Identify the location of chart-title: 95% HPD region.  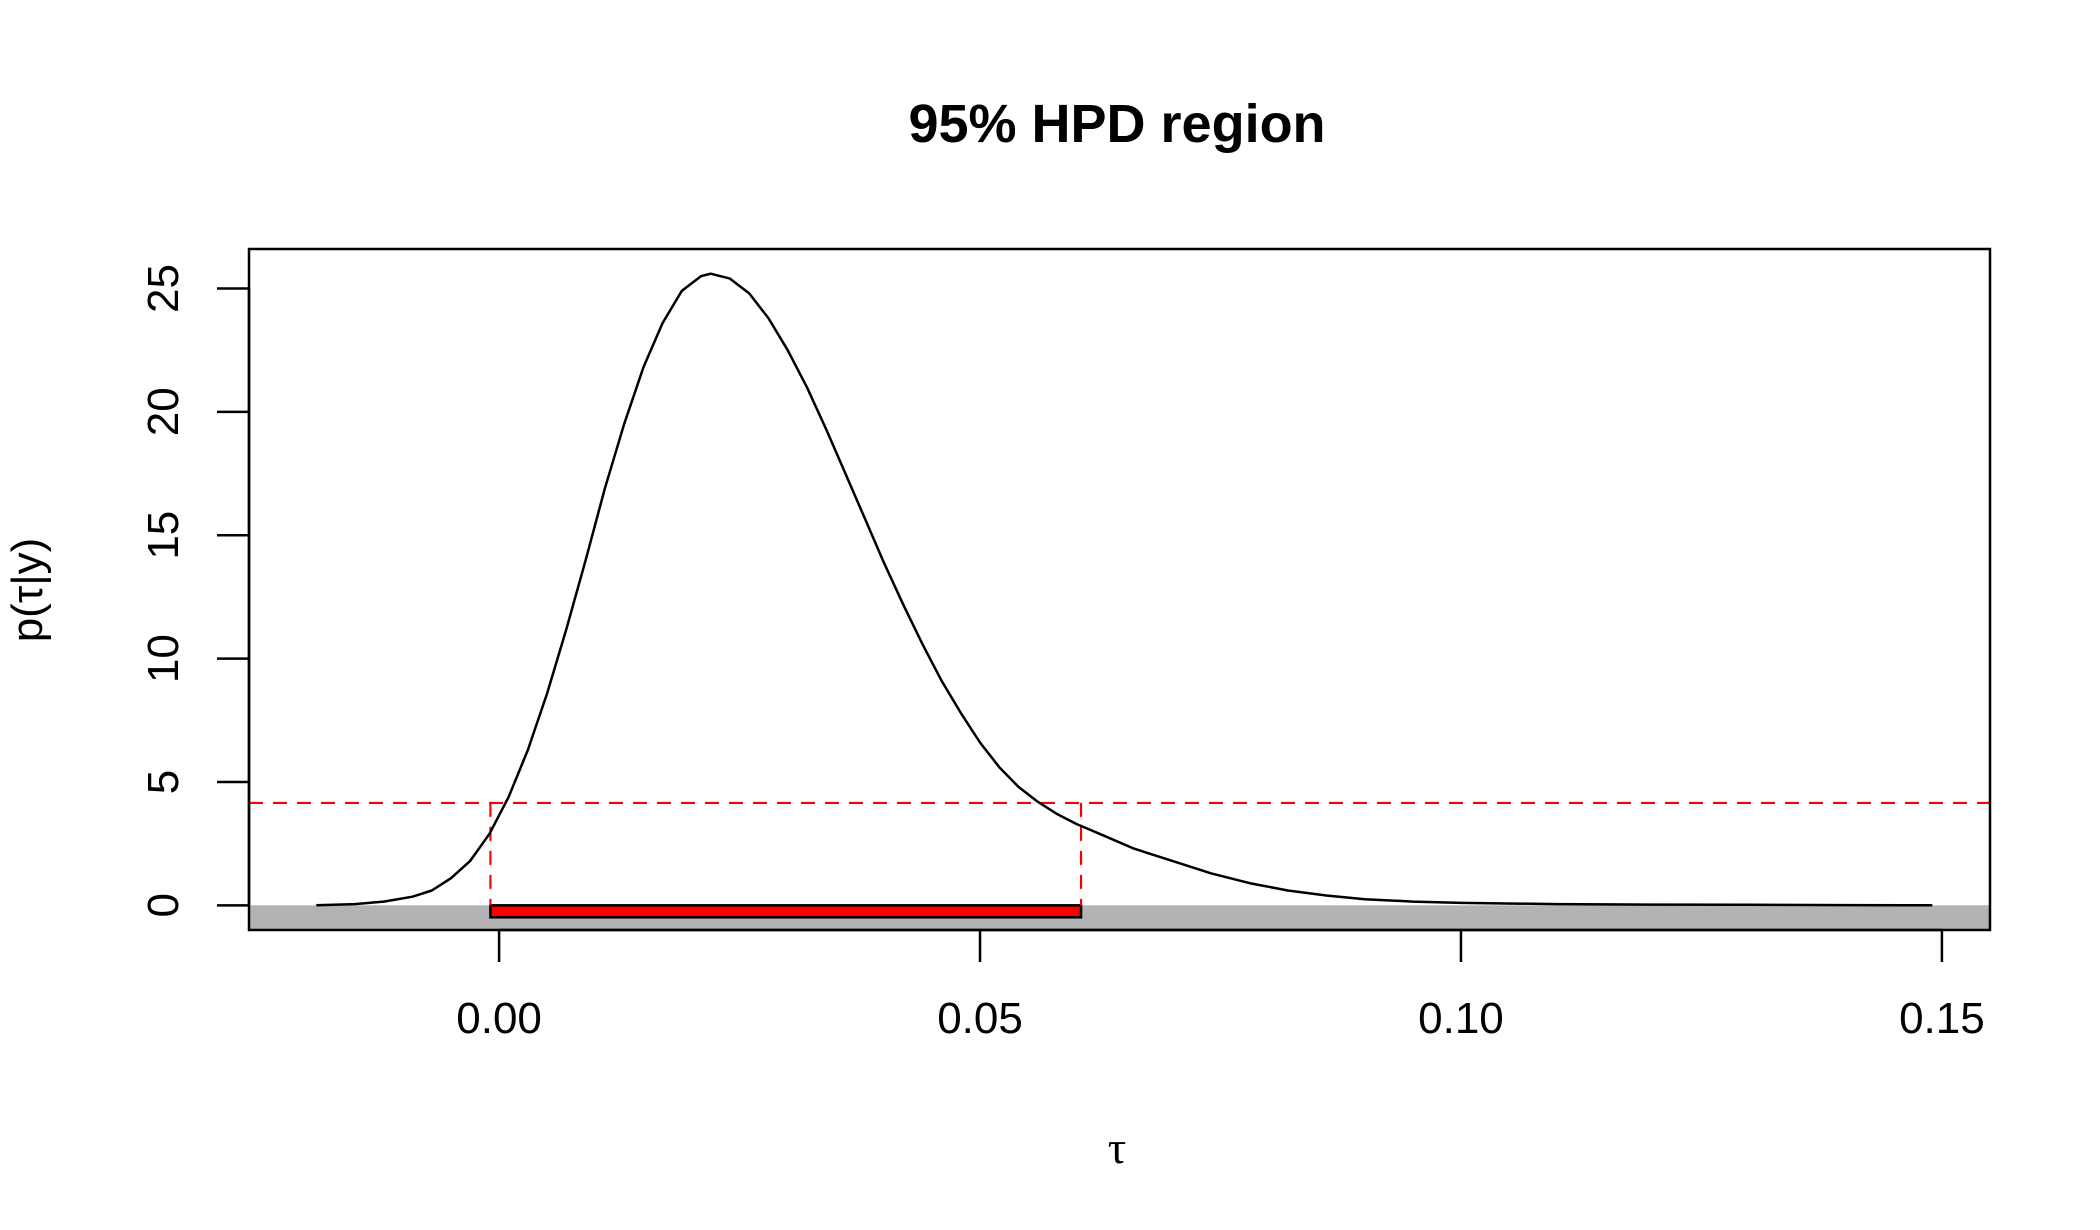
(1116, 124).